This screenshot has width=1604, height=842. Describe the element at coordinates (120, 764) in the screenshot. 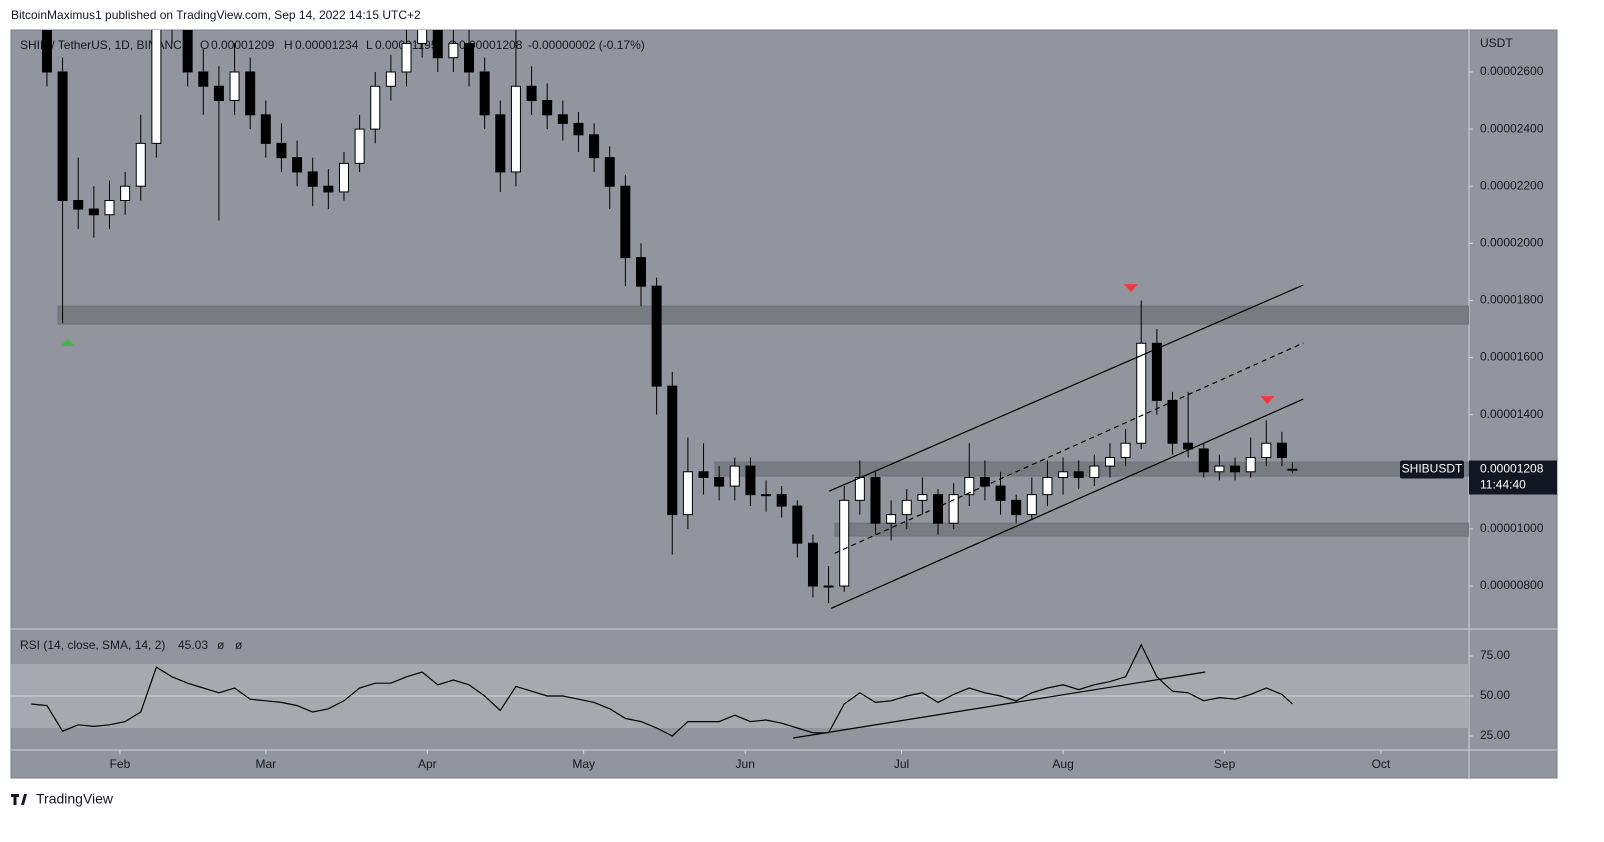

I see `x-tick-label: Feb` at that location.